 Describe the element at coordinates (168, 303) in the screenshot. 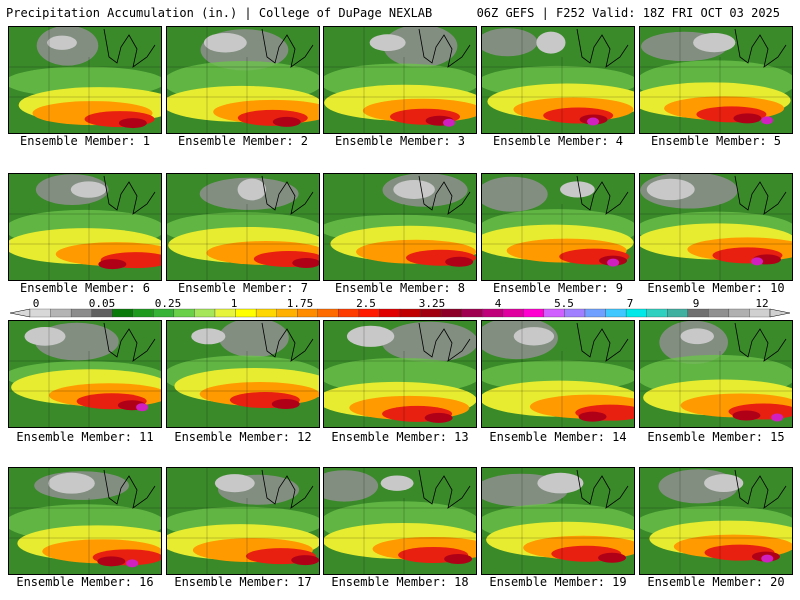

I see `scale-tick-label: 0.25` at that location.